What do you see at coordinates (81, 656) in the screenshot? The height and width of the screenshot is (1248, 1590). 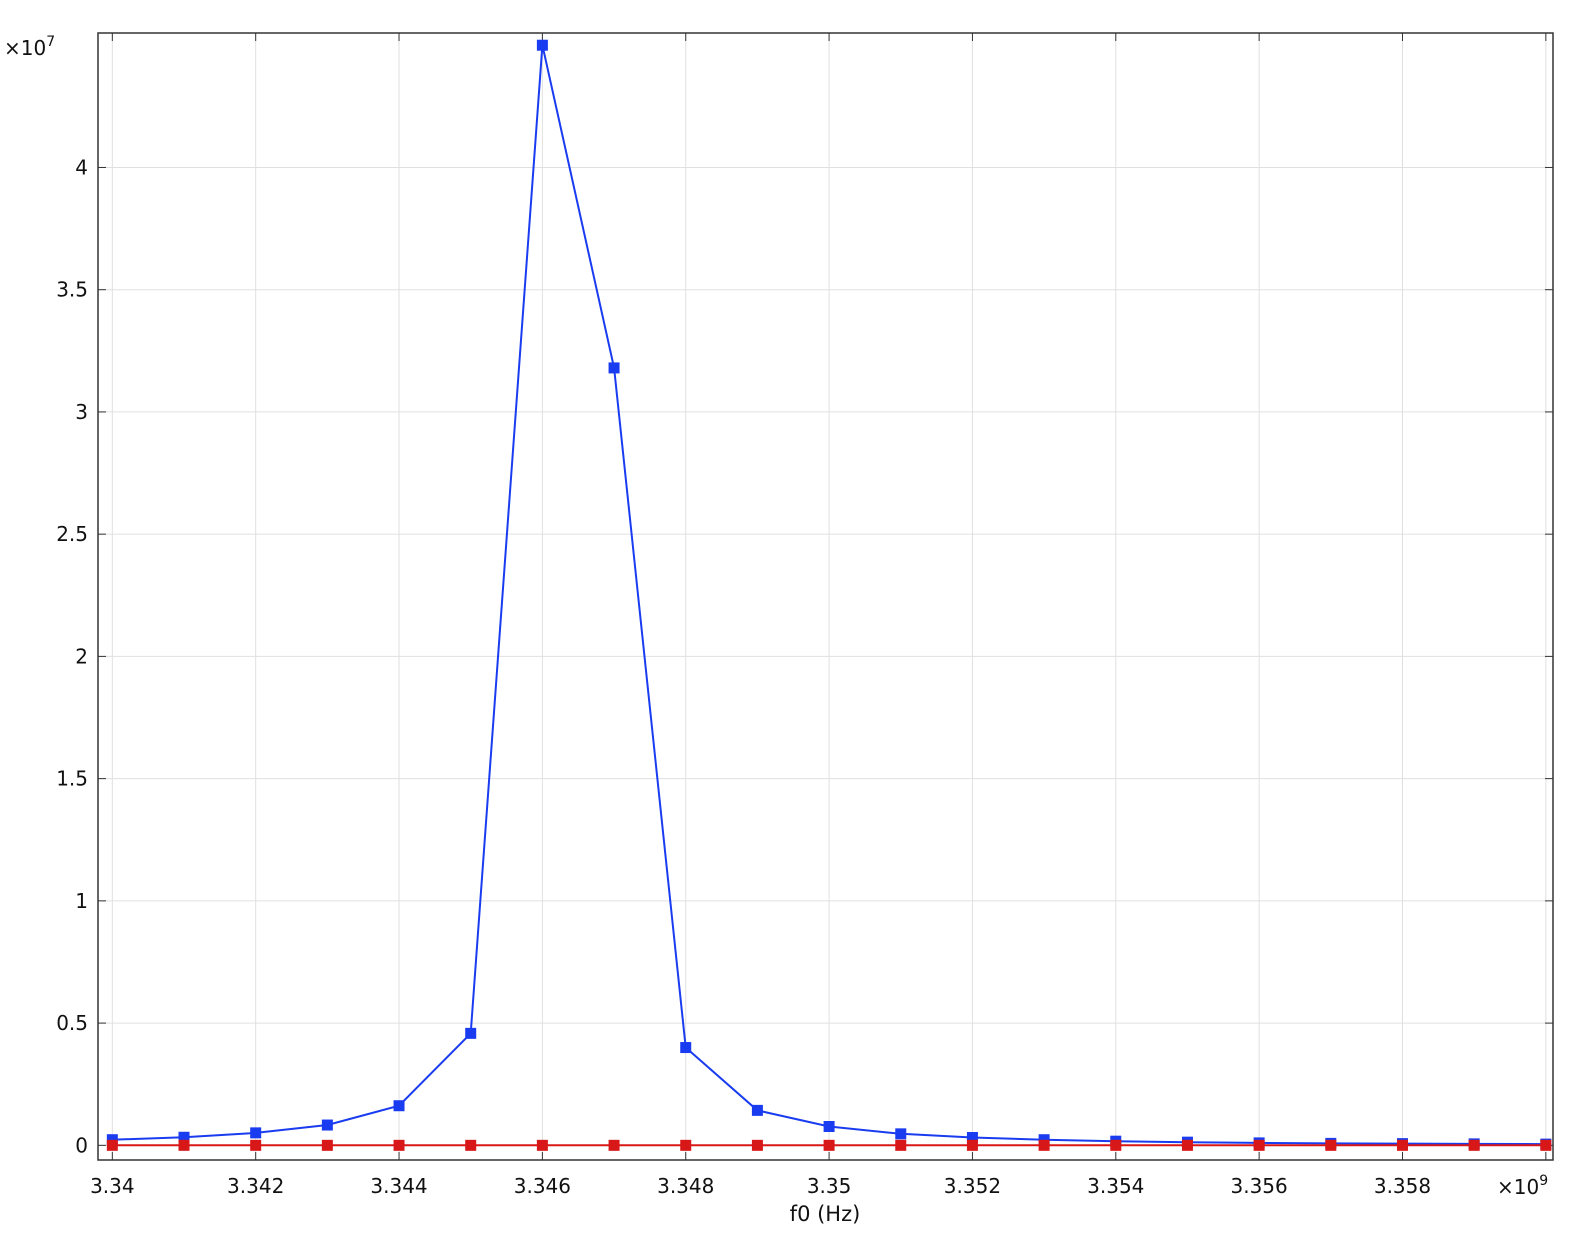 I see `y-tick-label: 2` at bounding box center [81, 656].